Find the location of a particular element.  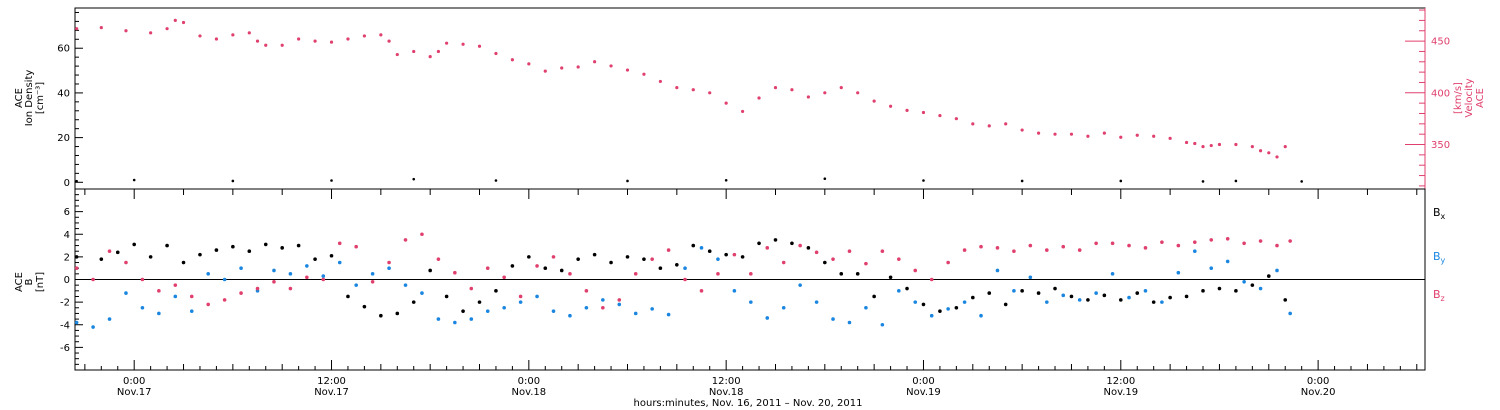

time-tick-label: 0:00 is located at coordinates (529, 381).